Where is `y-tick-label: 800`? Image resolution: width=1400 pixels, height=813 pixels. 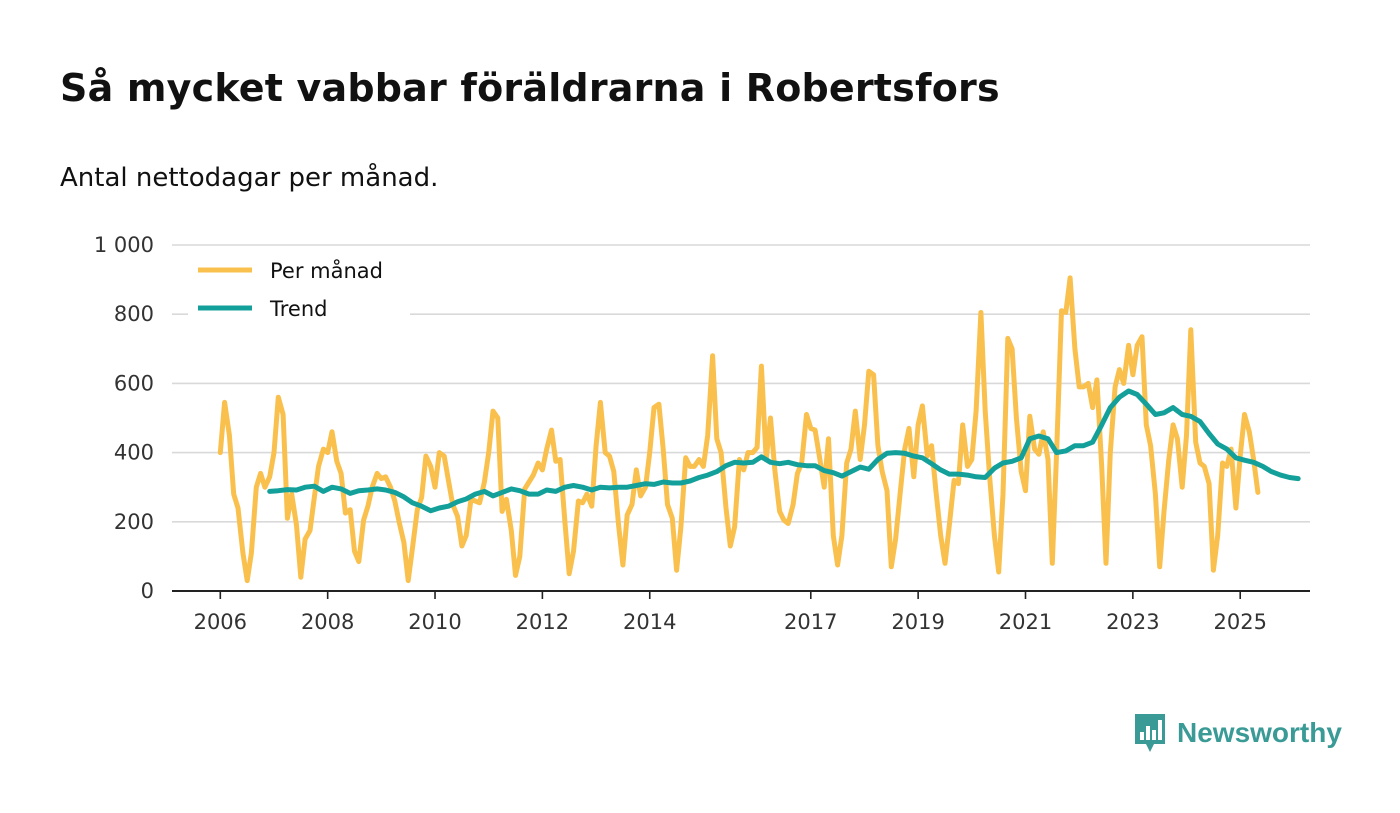
y-tick-label: 800 is located at coordinates (134, 314).